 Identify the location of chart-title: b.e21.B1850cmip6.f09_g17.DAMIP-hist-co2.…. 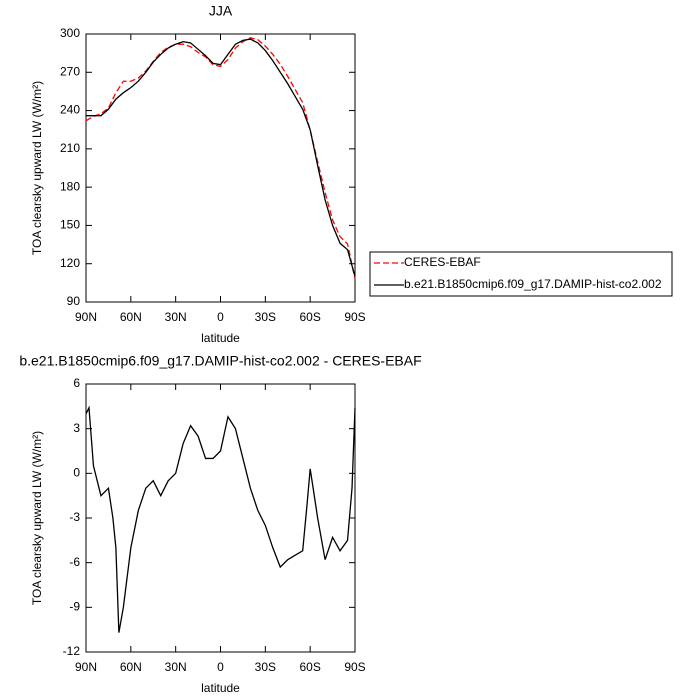
(220, 361).